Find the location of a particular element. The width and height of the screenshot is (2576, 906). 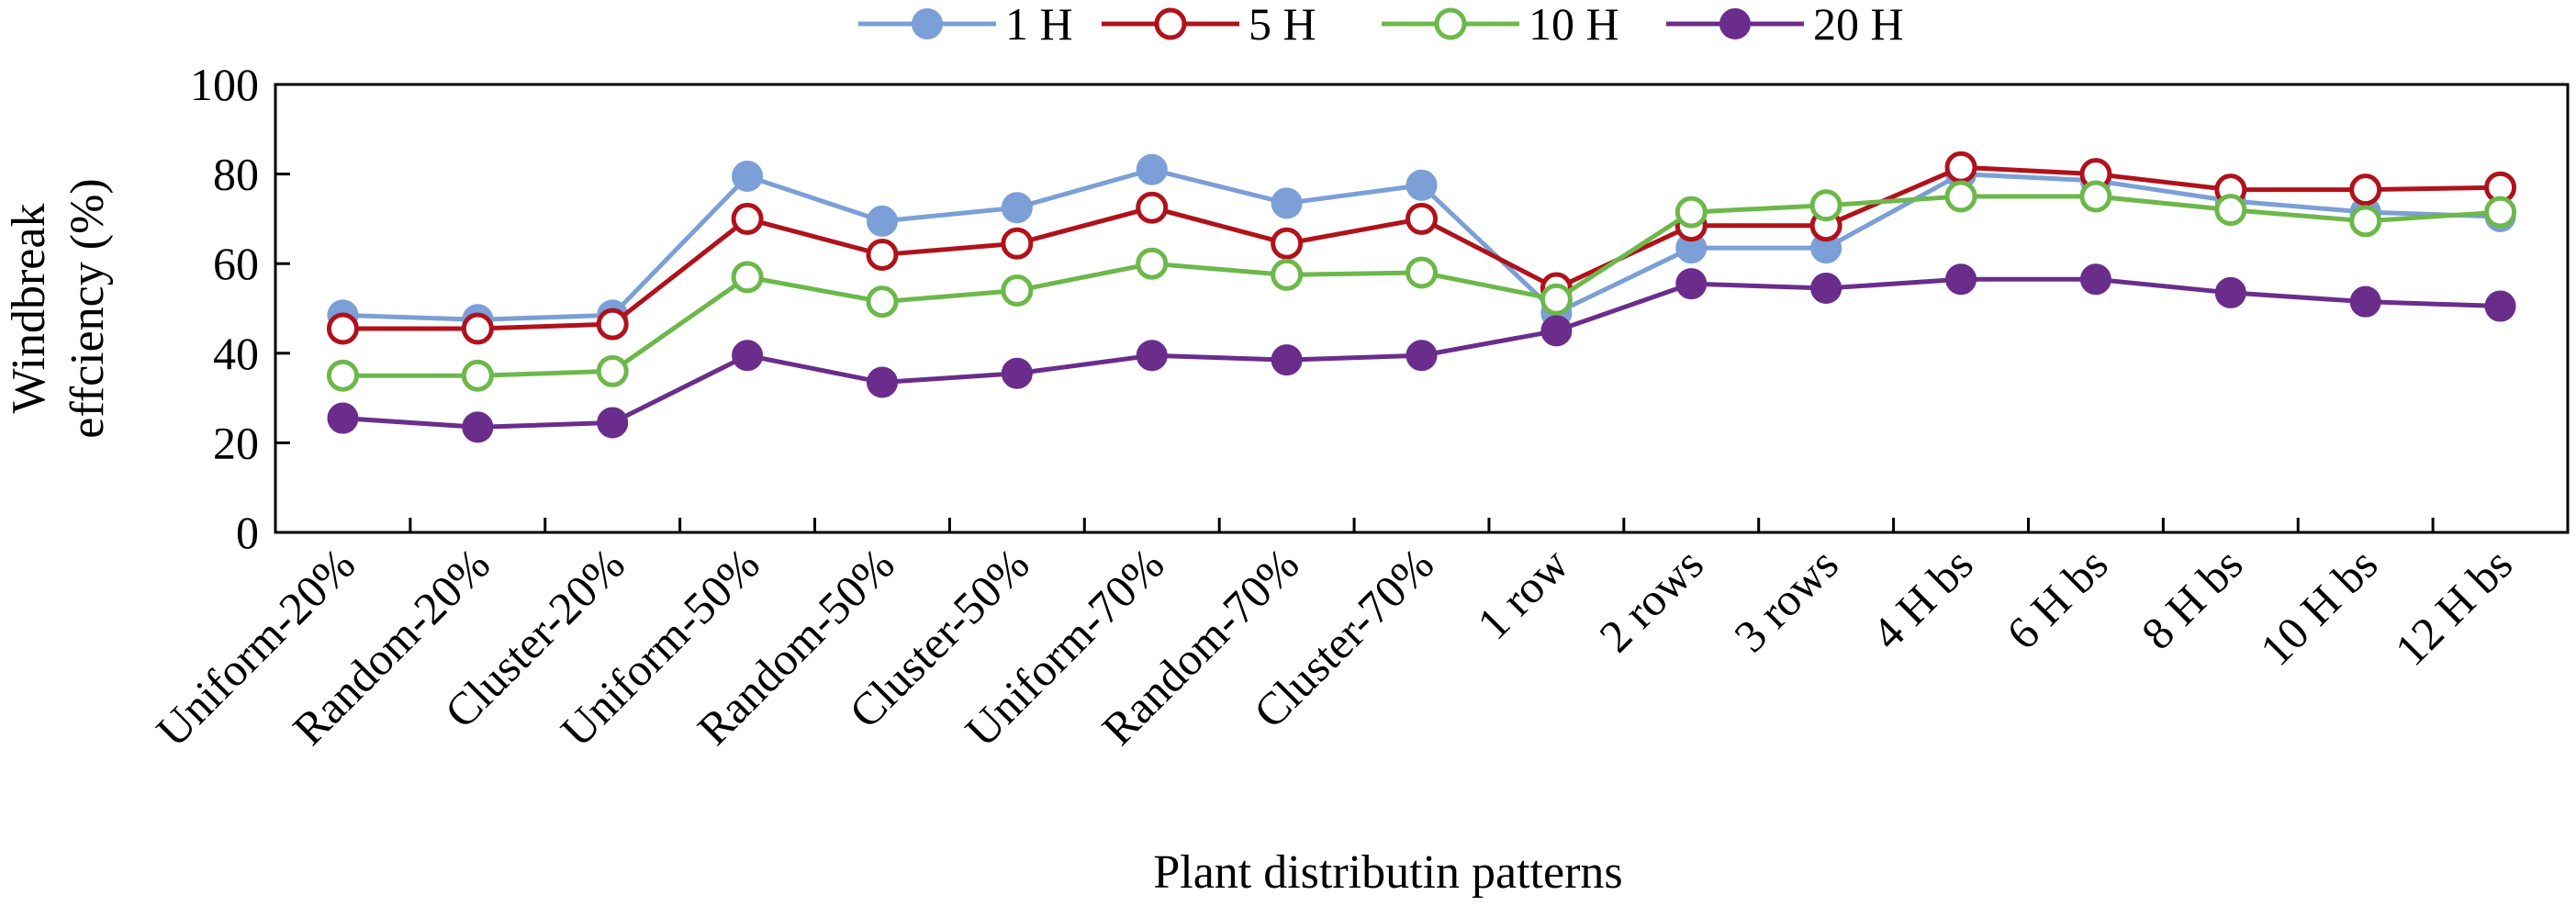

y-axis-title-line: Windbreak is located at coordinates (29, 309).